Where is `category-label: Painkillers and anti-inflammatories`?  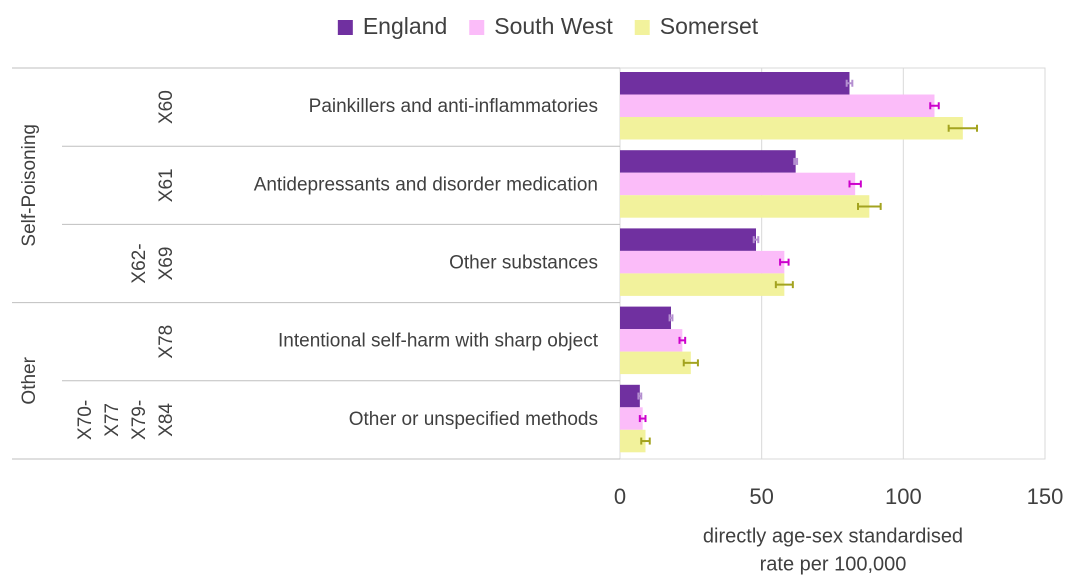 category-label: Painkillers and anti-inflammatories is located at coordinates (453, 106).